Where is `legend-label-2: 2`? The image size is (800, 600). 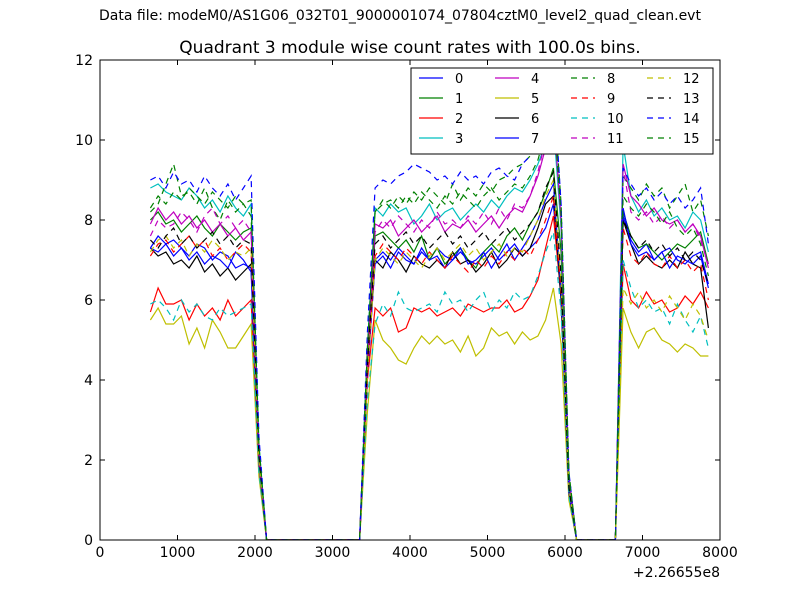
legend-label-2: 2 is located at coordinates (459, 119).